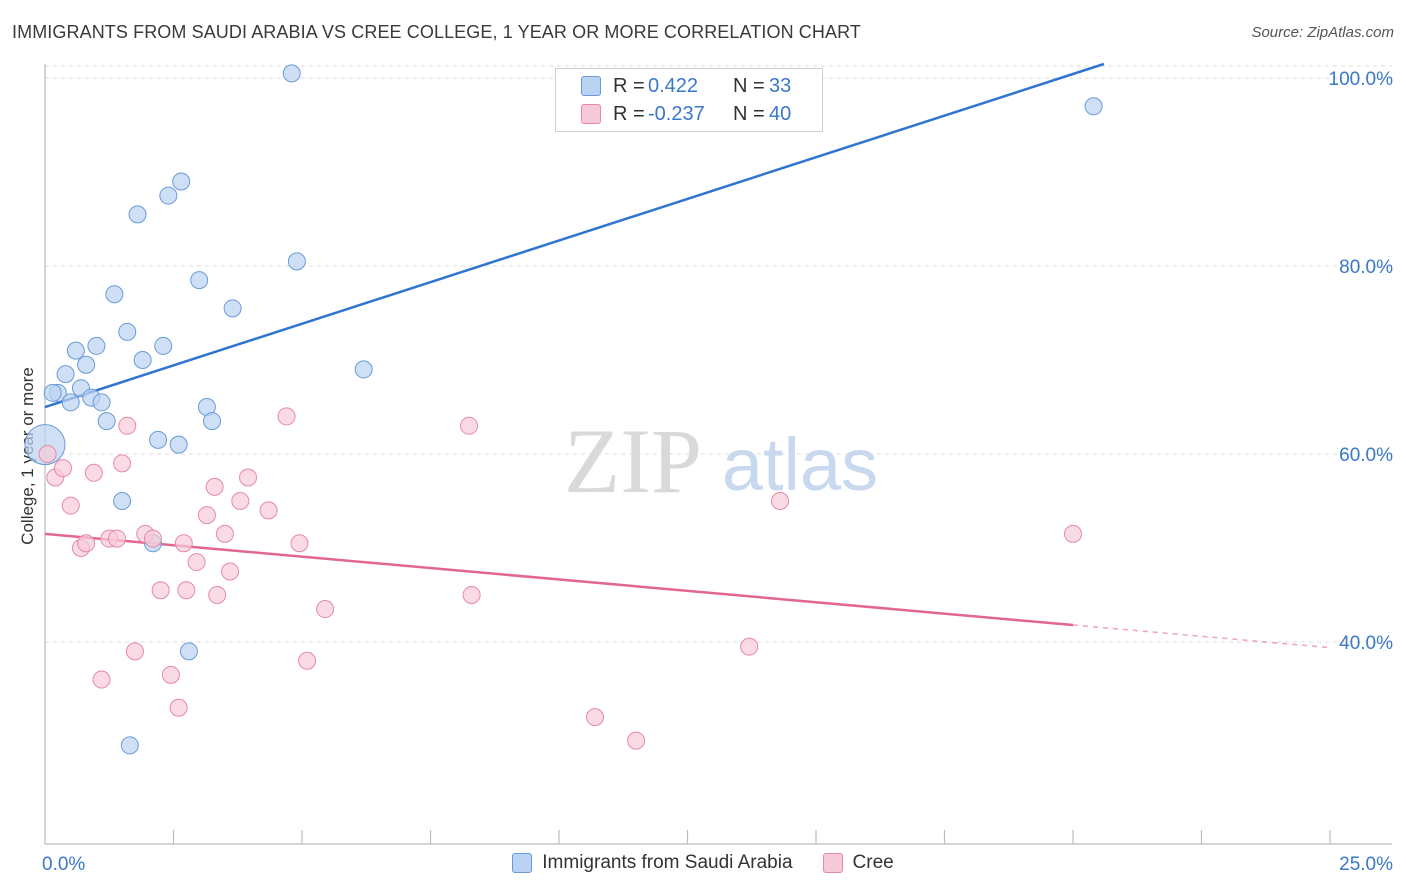  What do you see at coordinates (1366, 643) in the screenshot?
I see `y-tick-label: 40.0%` at bounding box center [1366, 643].